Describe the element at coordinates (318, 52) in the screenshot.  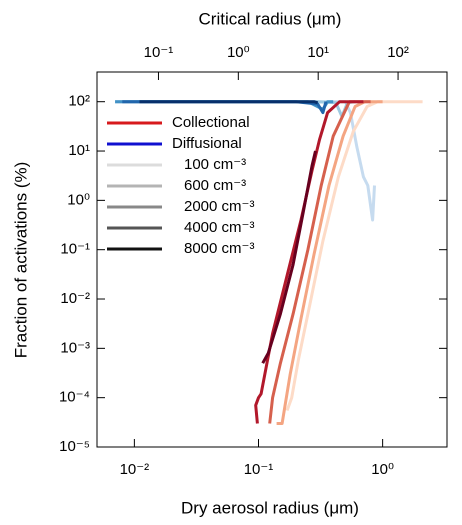
I see `x2-tick-label: 10¹` at that location.